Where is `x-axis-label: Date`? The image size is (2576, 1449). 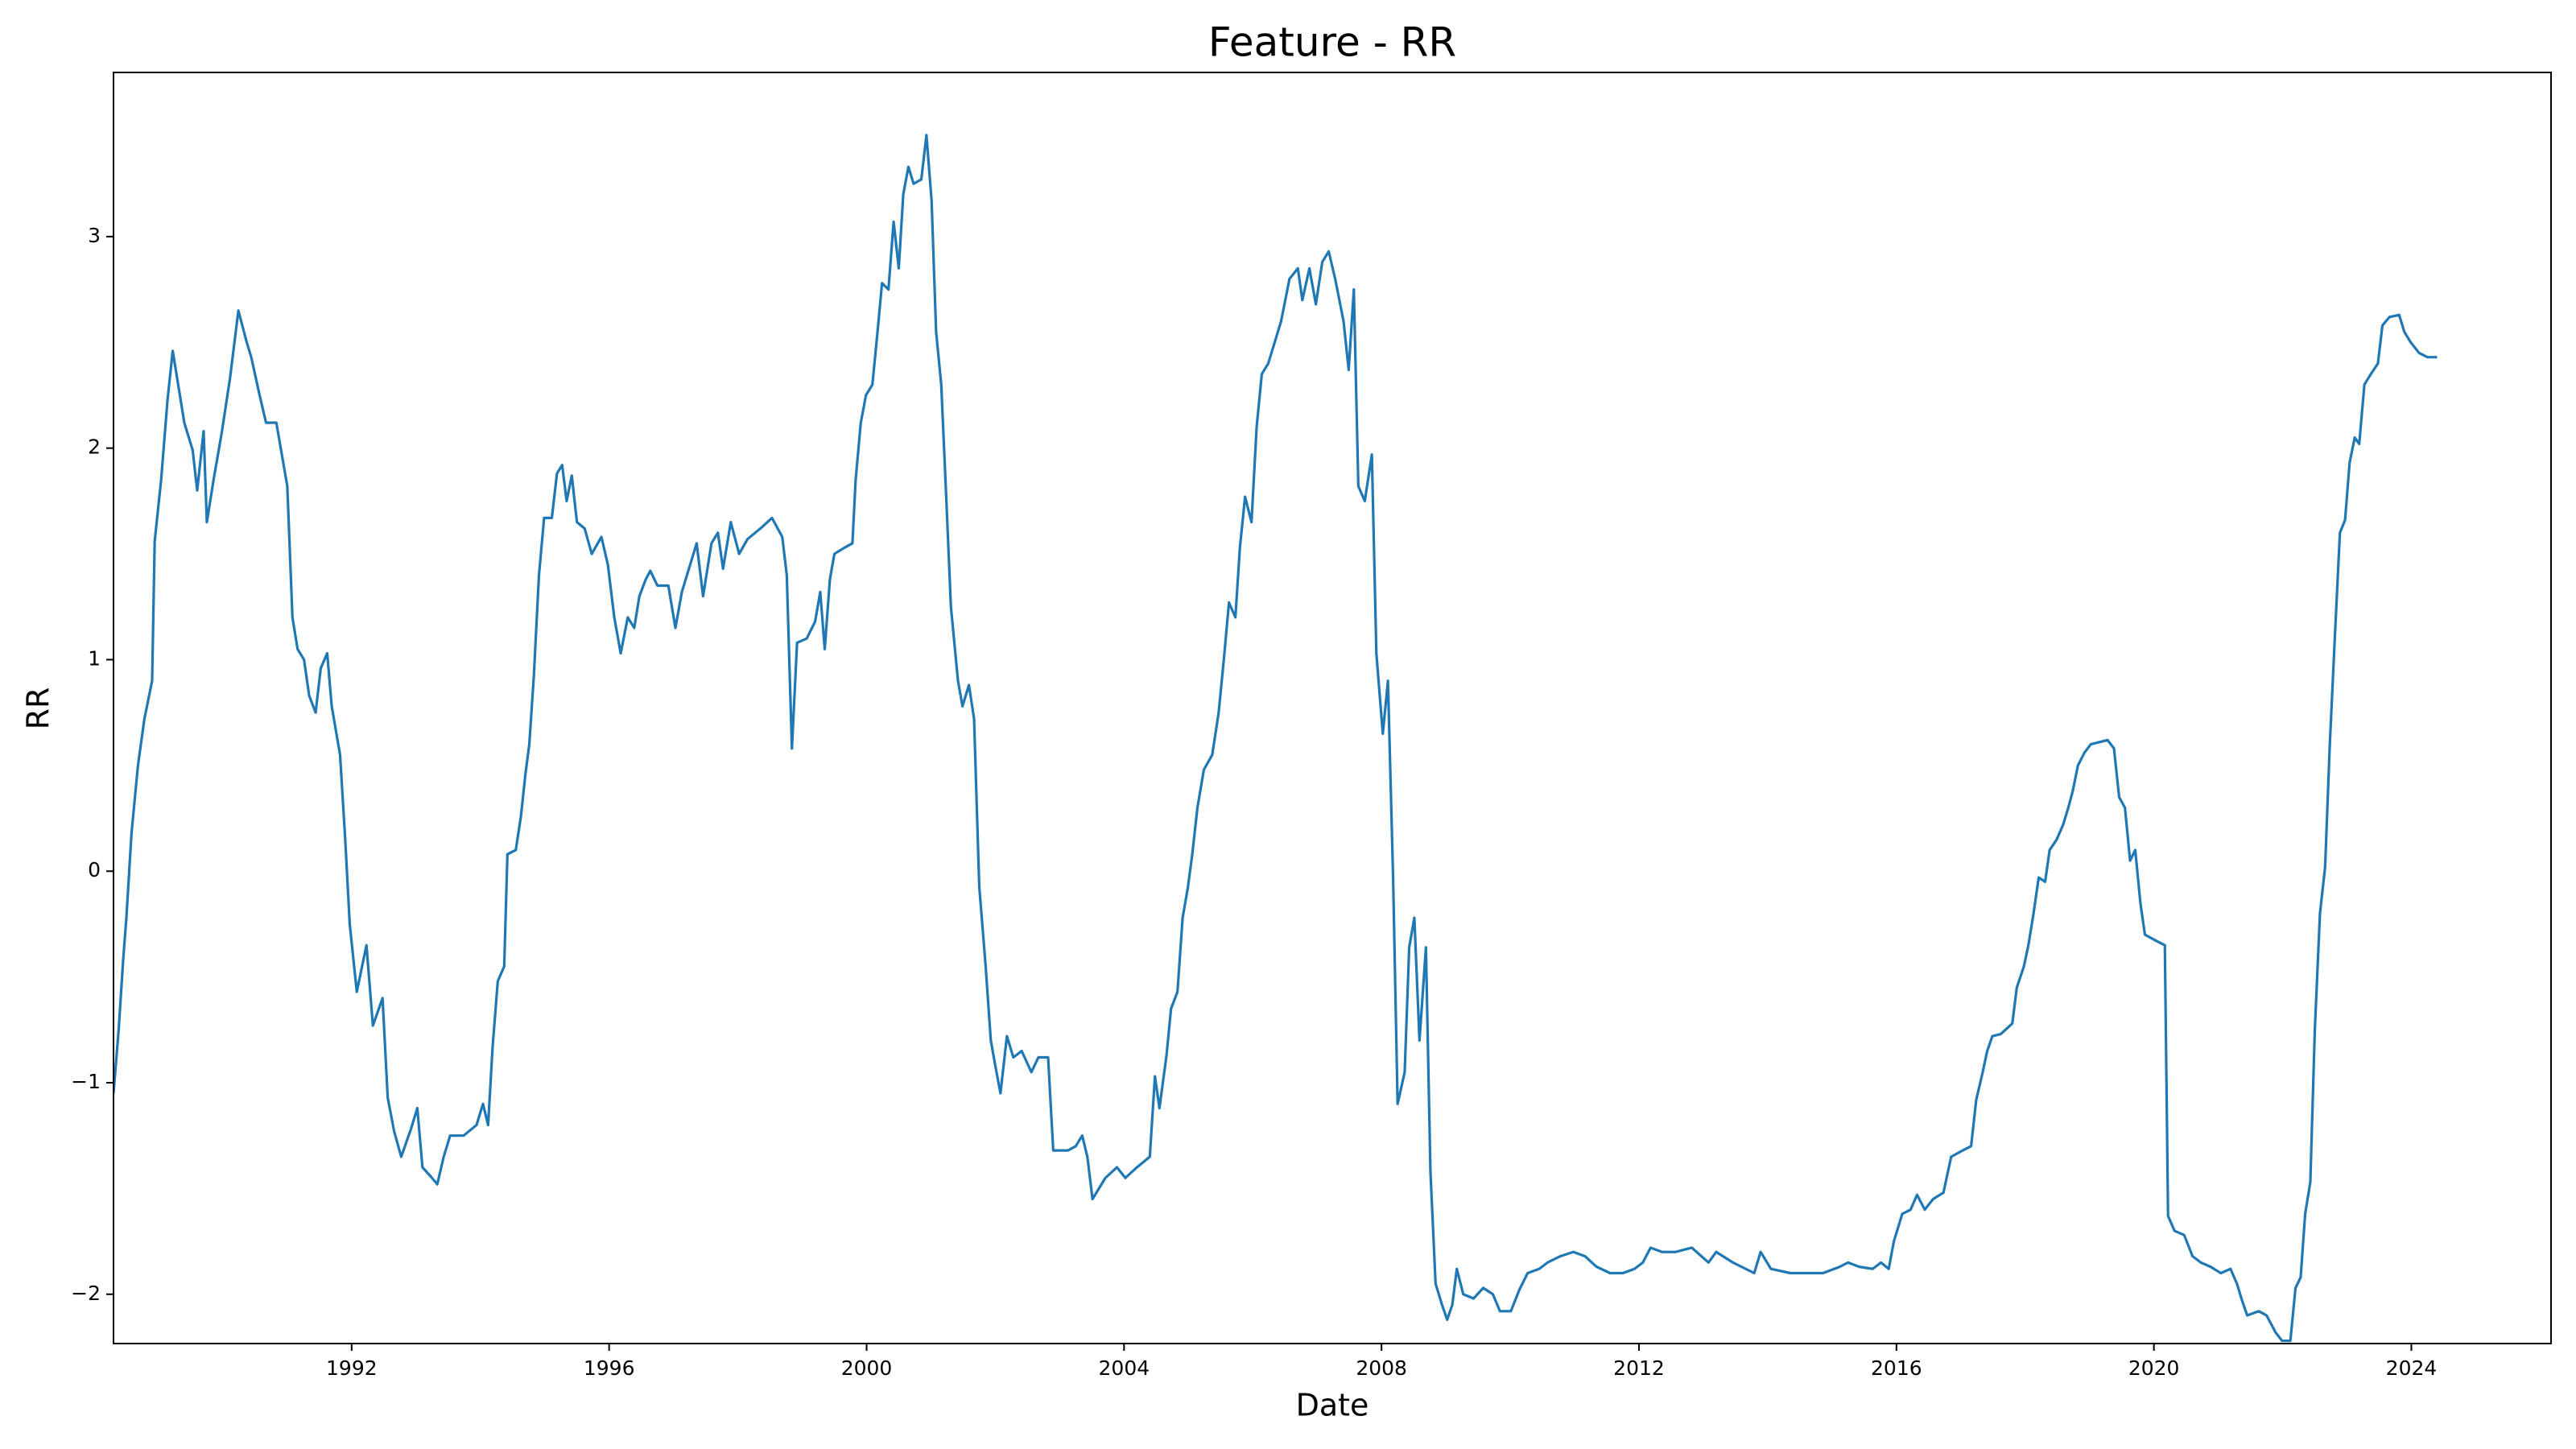 x-axis-label: Date is located at coordinates (1332, 1405).